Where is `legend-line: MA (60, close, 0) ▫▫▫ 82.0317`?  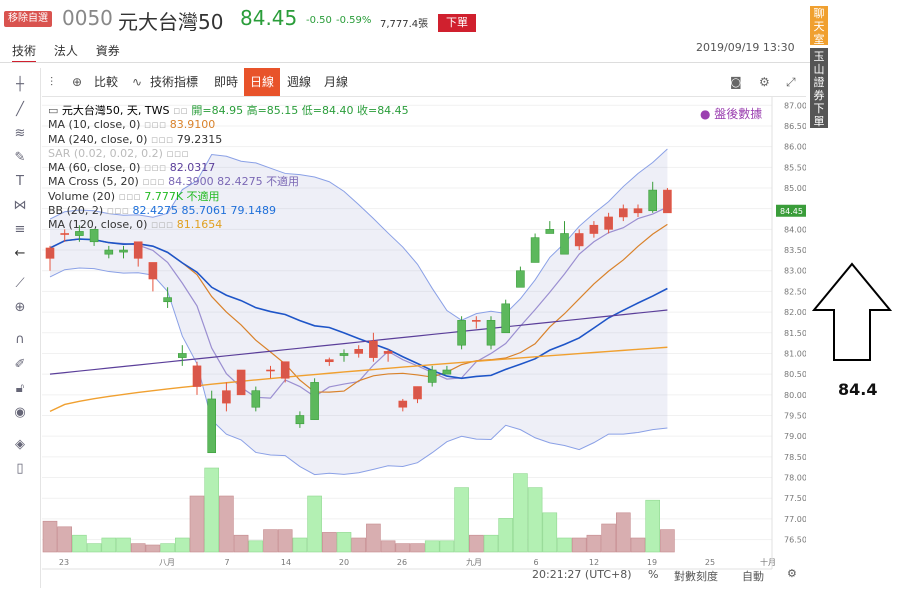
legend-line: MA (60, close, 0) ▫▫▫ 82.0317 is located at coordinates (228, 168).